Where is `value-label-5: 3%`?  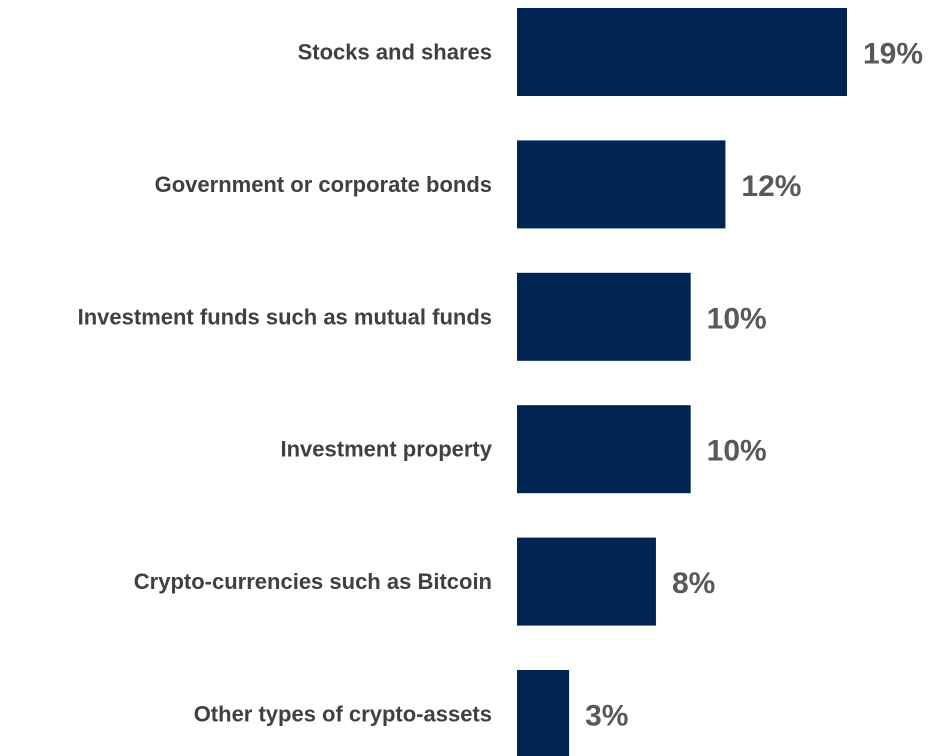
value-label-5: 3% is located at coordinates (606, 716).